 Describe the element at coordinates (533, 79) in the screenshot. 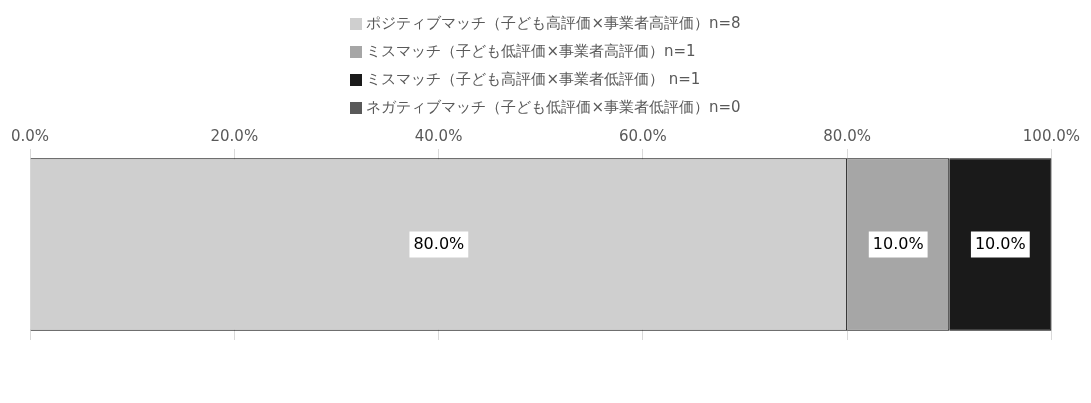

I see `legend-label: ミスマッチ（子ども高評価×事業者低評価） n=1` at that location.